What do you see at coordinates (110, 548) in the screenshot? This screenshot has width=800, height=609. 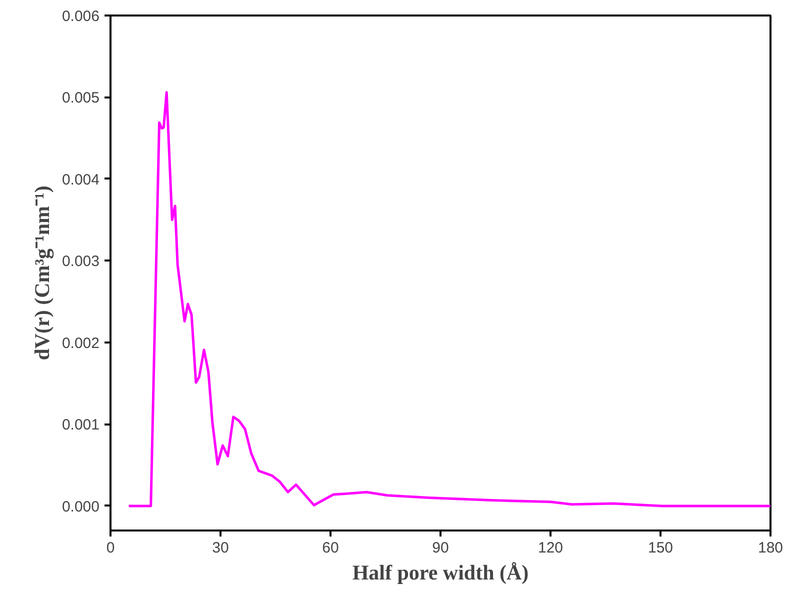 I see `x-tick-label: 0` at bounding box center [110, 548].